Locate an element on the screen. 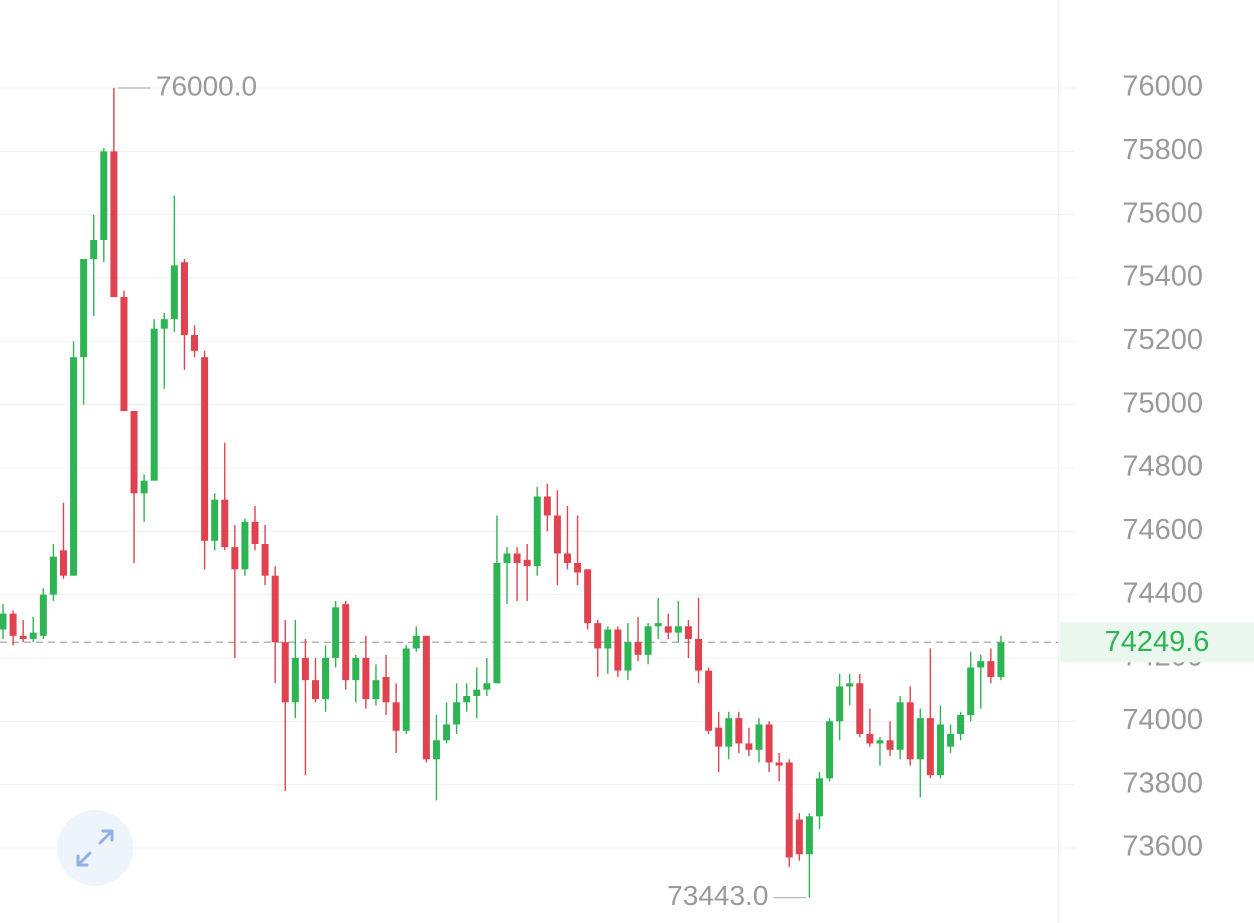 Image resolution: width=1254 pixels, height=923 pixels. high-label: 76000.0 is located at coordinates (206, 85).